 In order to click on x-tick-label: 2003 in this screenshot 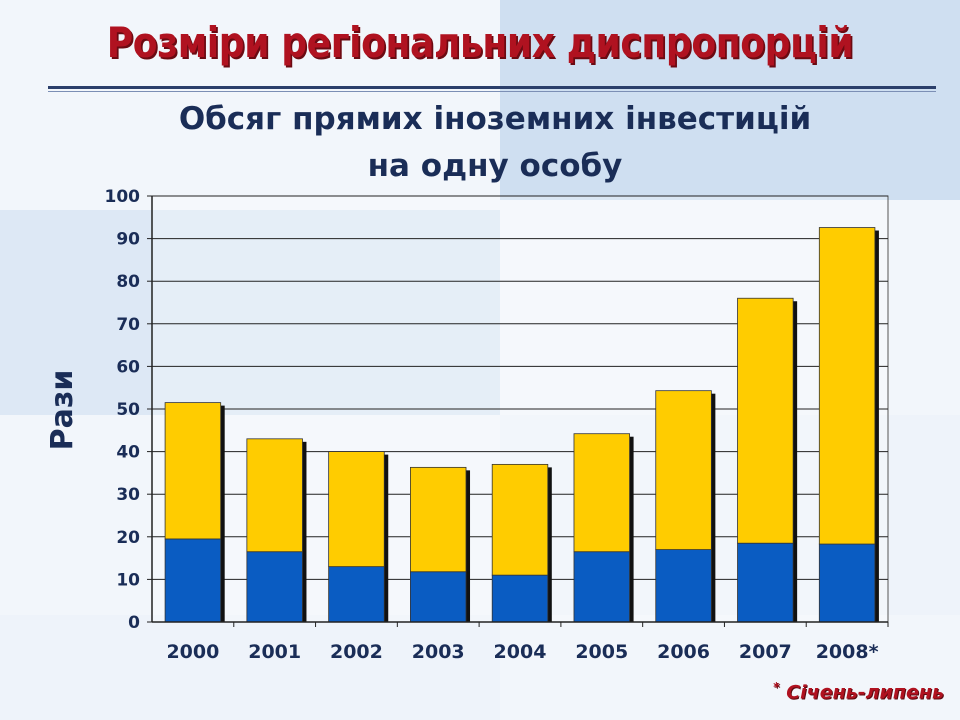, I will do `click(438, 652)`.